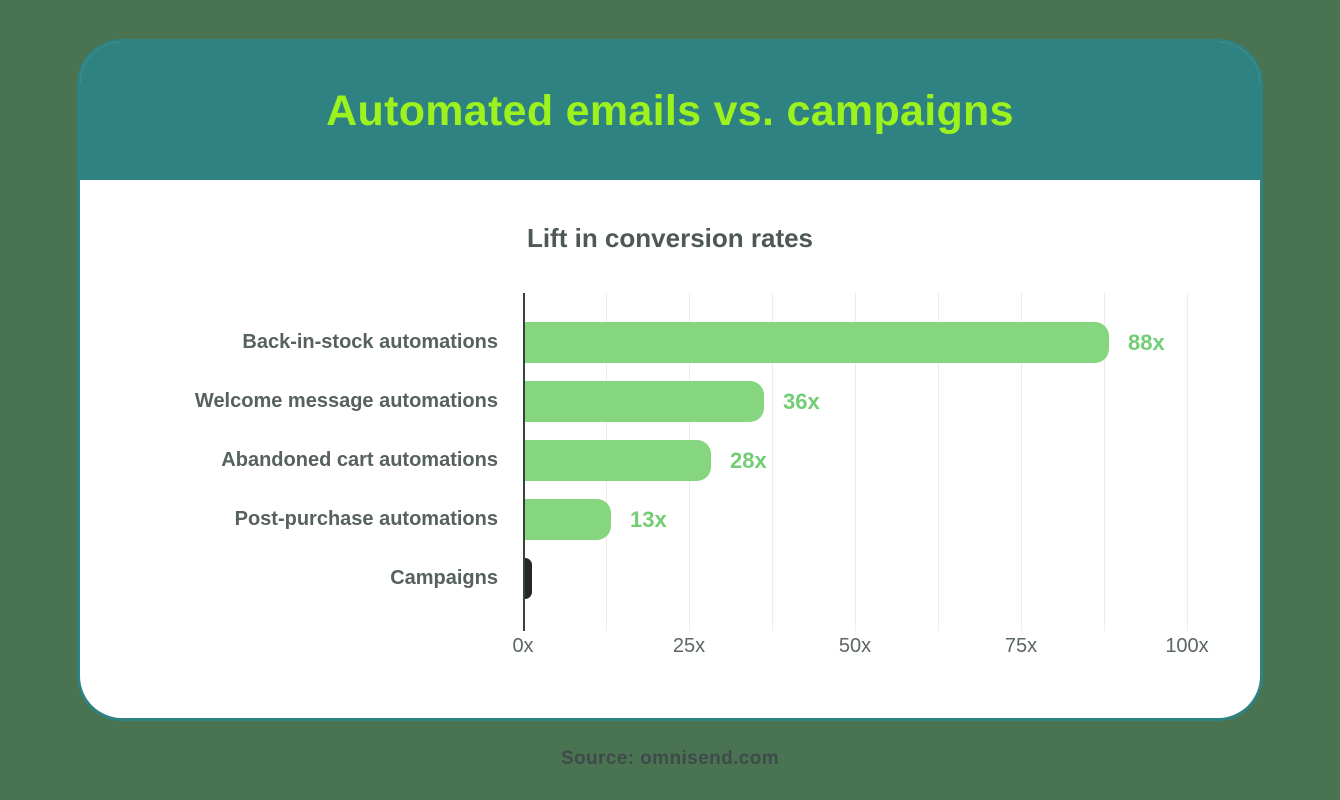 This screenshot has height=800, width=1340. I want to click on category-label-campaigns: Campaigns, so click(444, 578).